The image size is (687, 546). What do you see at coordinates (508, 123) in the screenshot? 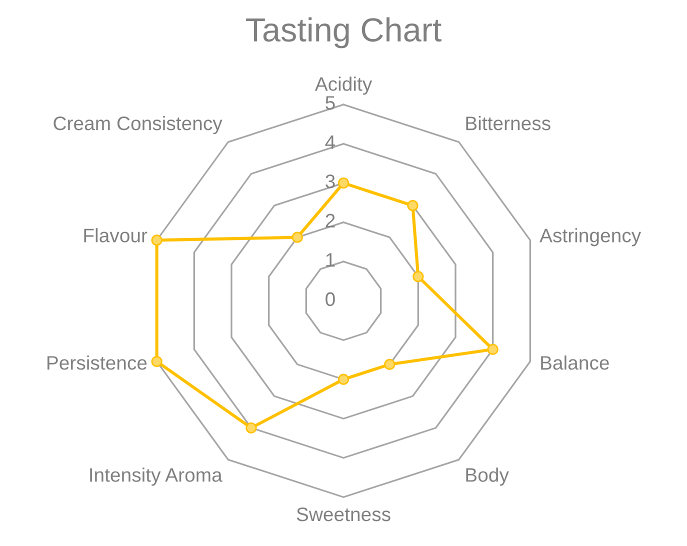
I see `spoke-label: Bitterness` at bounding box center [508, 123].